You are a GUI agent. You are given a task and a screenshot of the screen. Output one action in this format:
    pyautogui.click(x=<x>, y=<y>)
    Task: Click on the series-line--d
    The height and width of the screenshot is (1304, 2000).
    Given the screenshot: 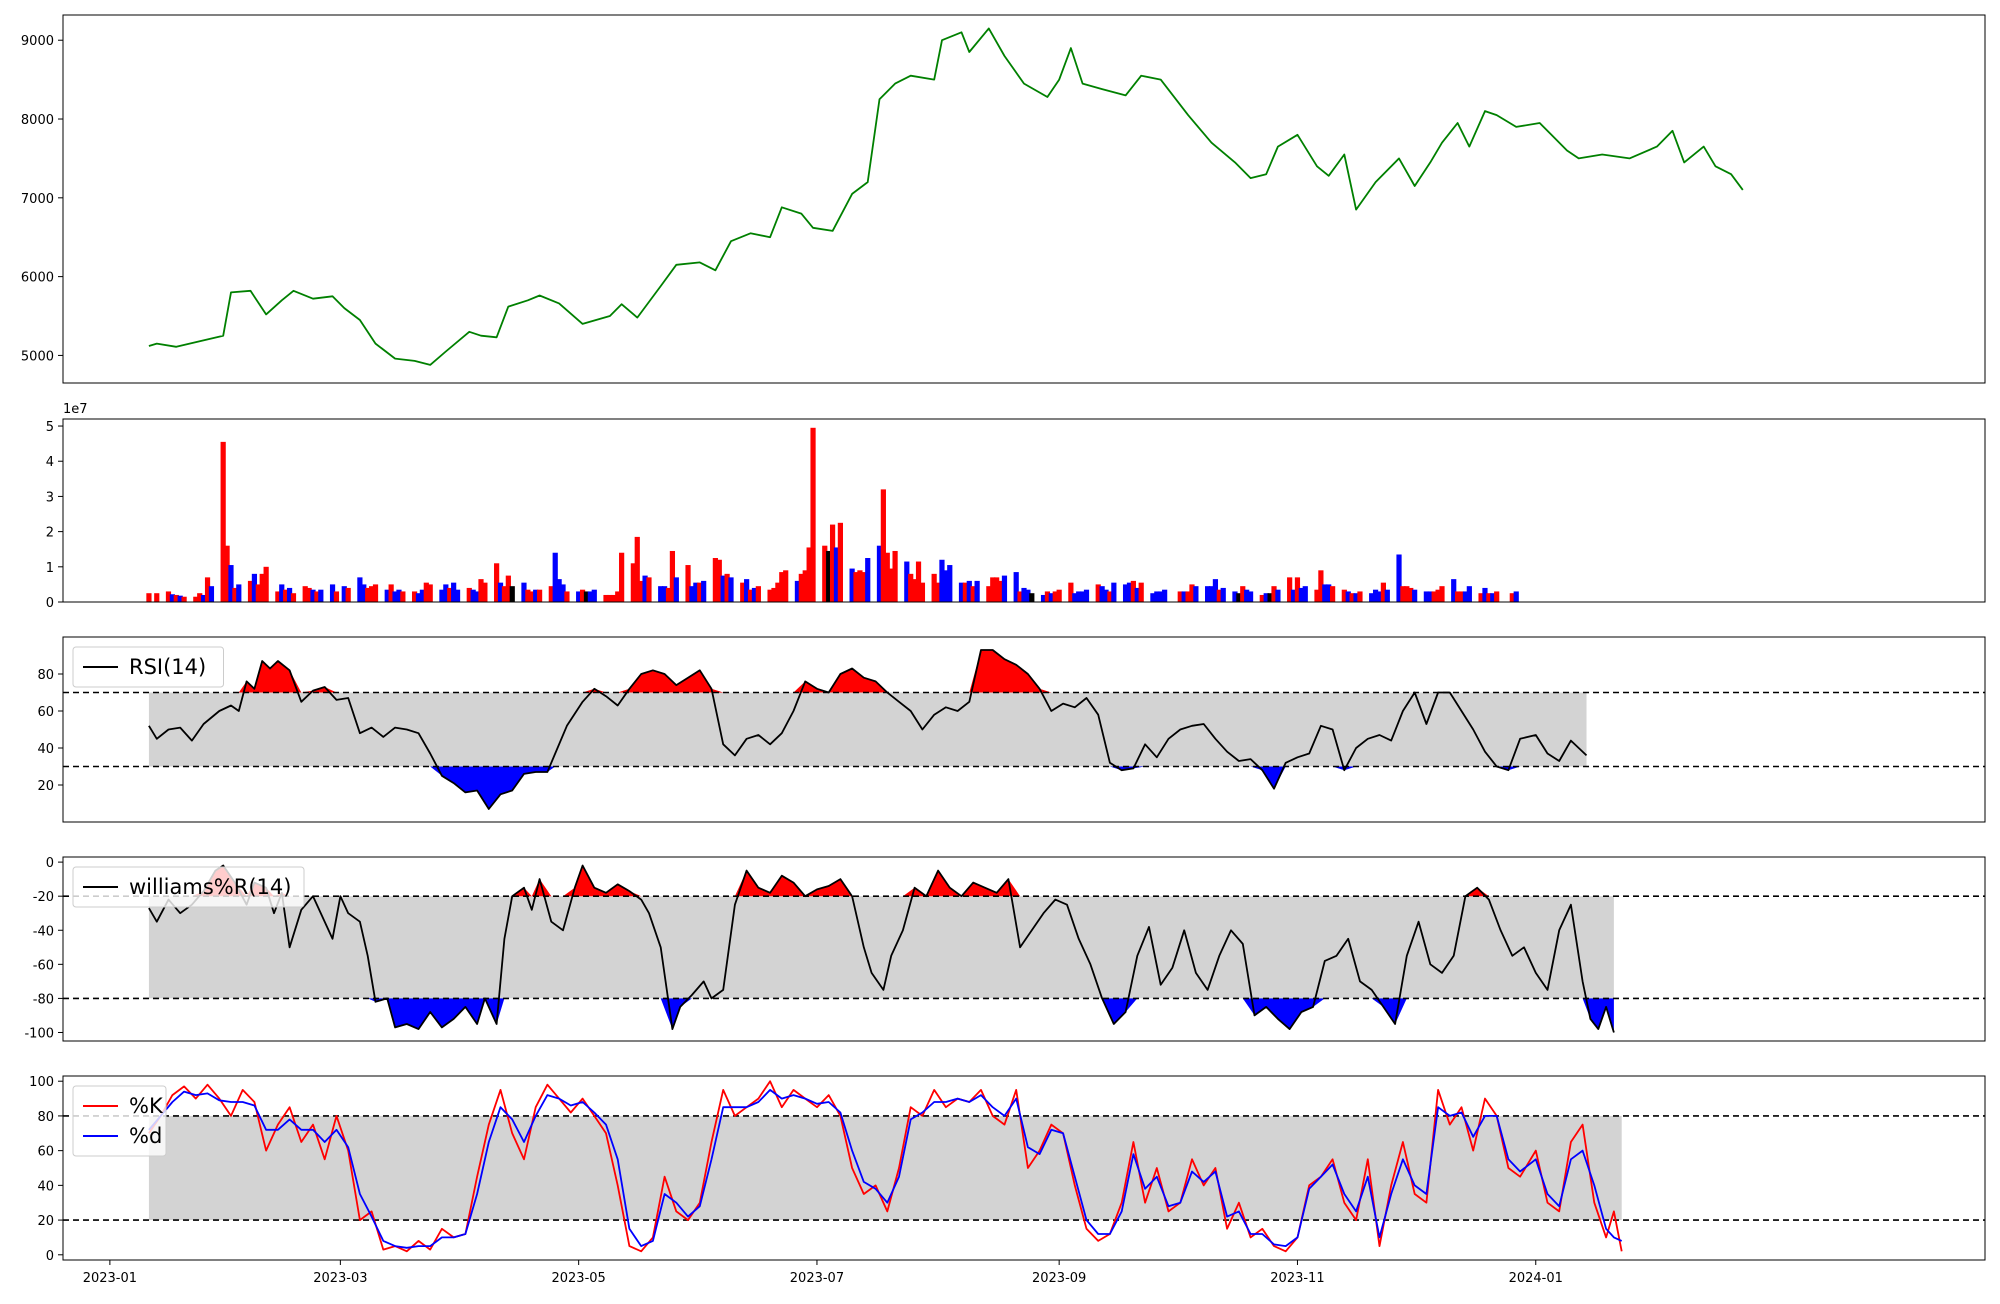 What is the action you would take?
    pyautogui.click(x=885, y=1169)
    